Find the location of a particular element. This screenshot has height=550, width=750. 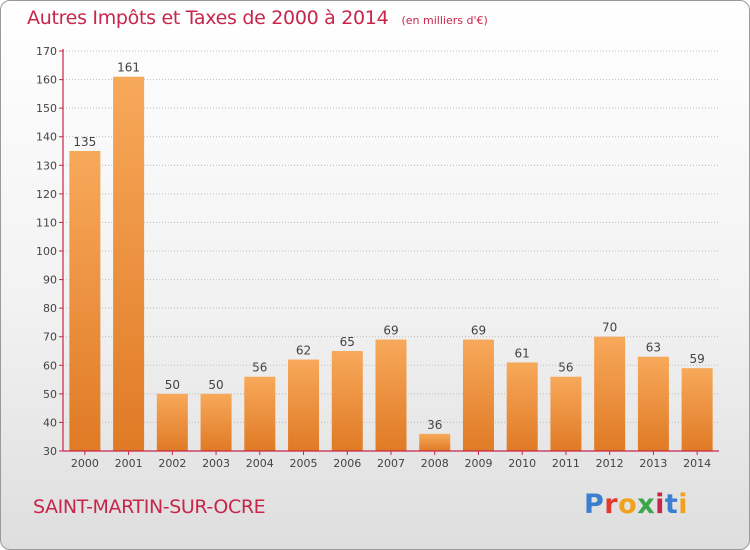

y-tick-label: 150 is located at coordinates (46, 108).